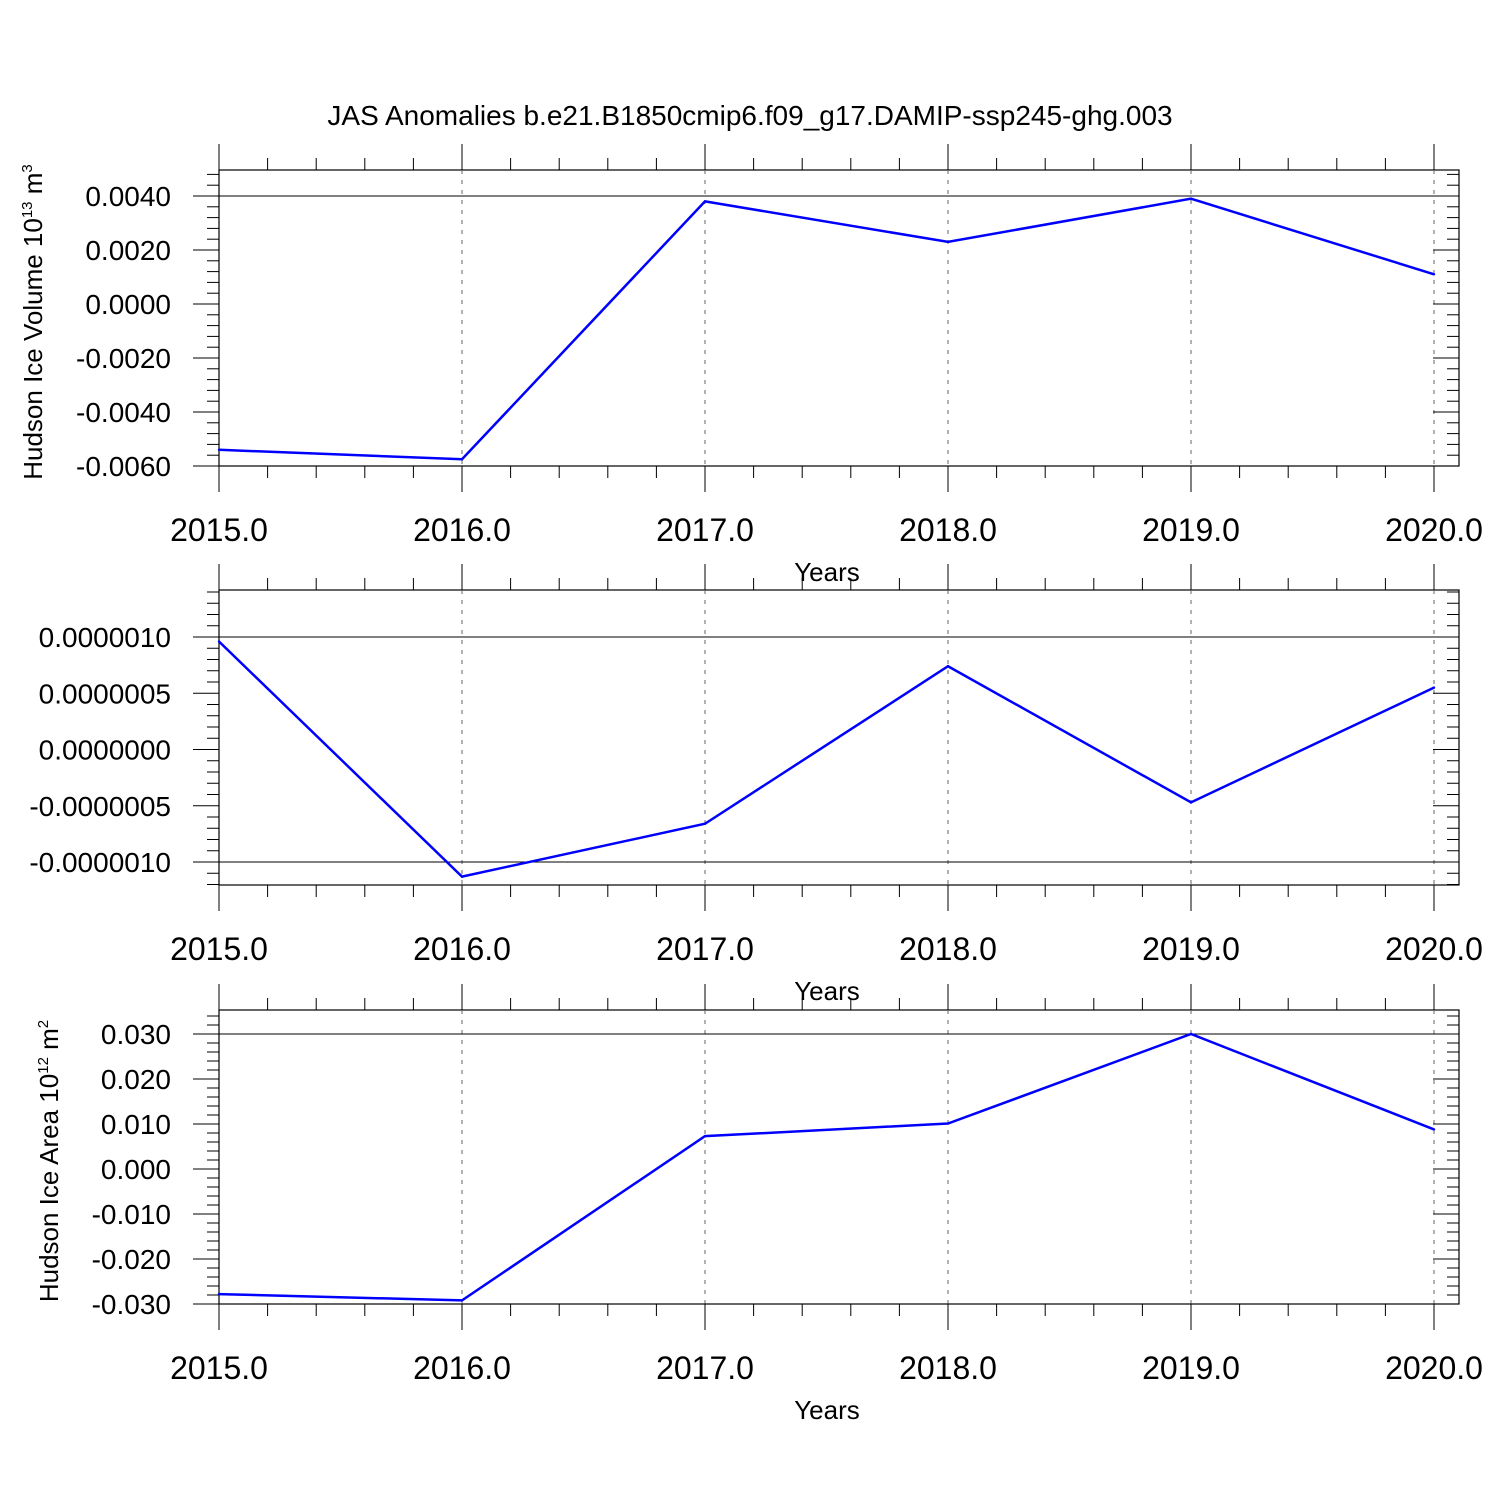  Describe the element at coordinates (105, 750) in the screenshot. I see `y-tick-label: 0.0000000` at that location.